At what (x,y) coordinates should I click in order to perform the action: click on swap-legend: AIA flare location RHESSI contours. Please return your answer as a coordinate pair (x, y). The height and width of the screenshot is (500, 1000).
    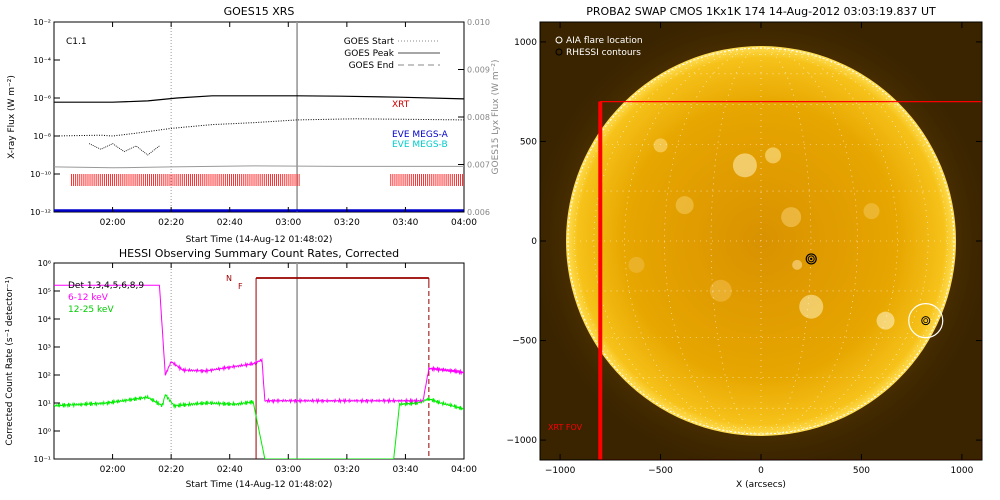
    Looking at the image, I should click on (599, 47).